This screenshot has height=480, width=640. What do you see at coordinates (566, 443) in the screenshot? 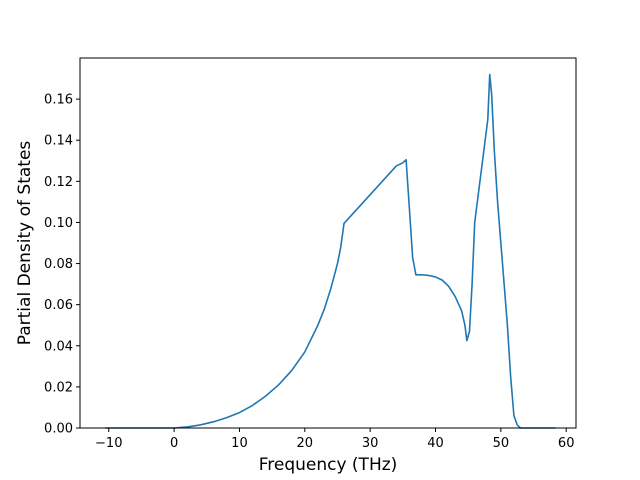
I see `x-tick-label: 60` at bounding box center [566, 443].